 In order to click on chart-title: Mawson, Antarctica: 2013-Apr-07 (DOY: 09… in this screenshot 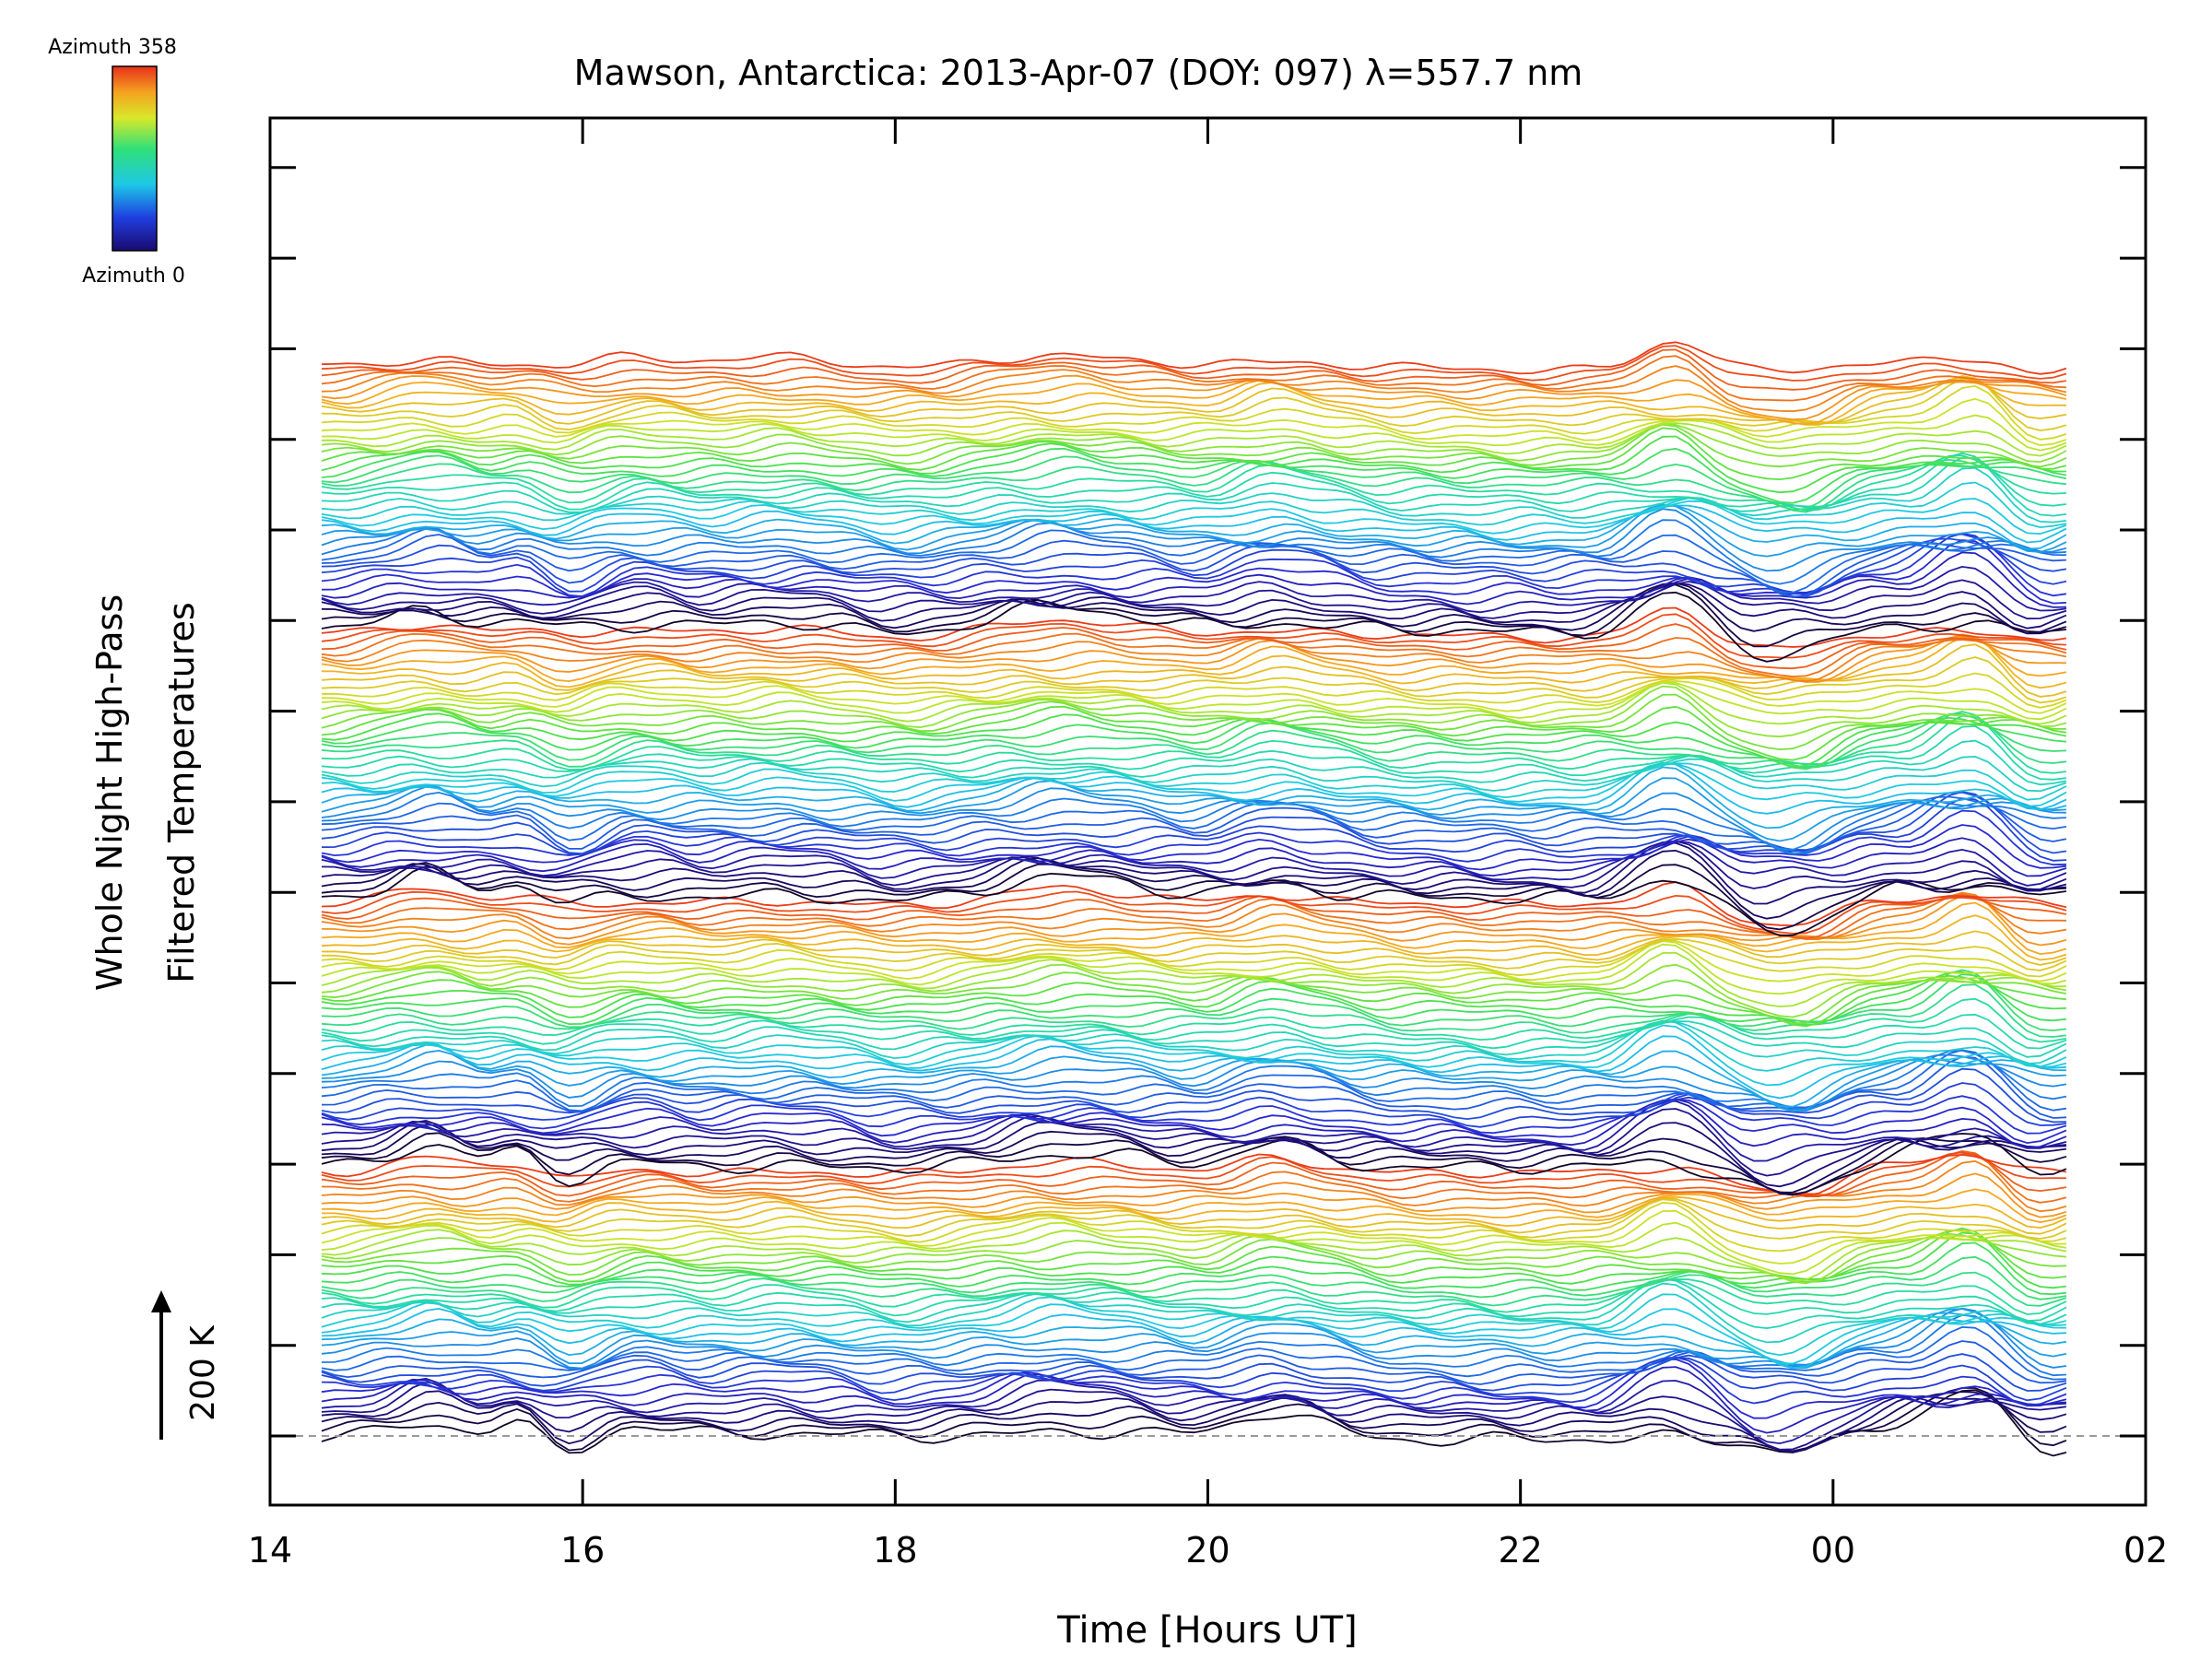, I will do `click(1078, 73)`.